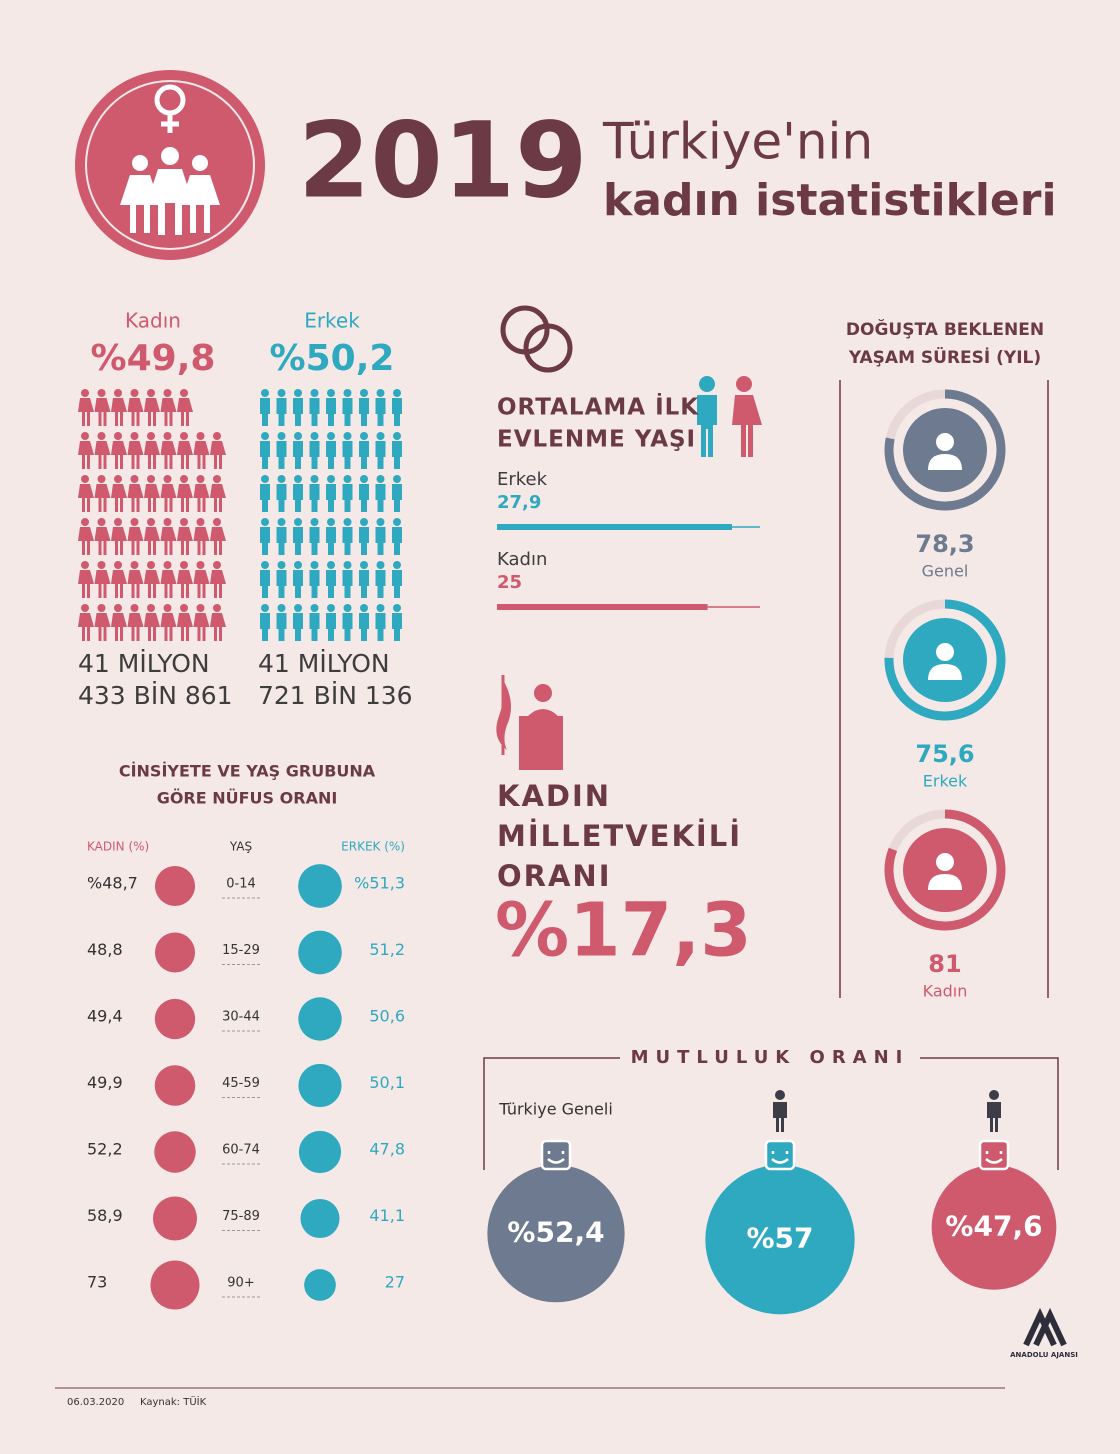  I want to click on parliament-value: %17,3, so click(623, 931).